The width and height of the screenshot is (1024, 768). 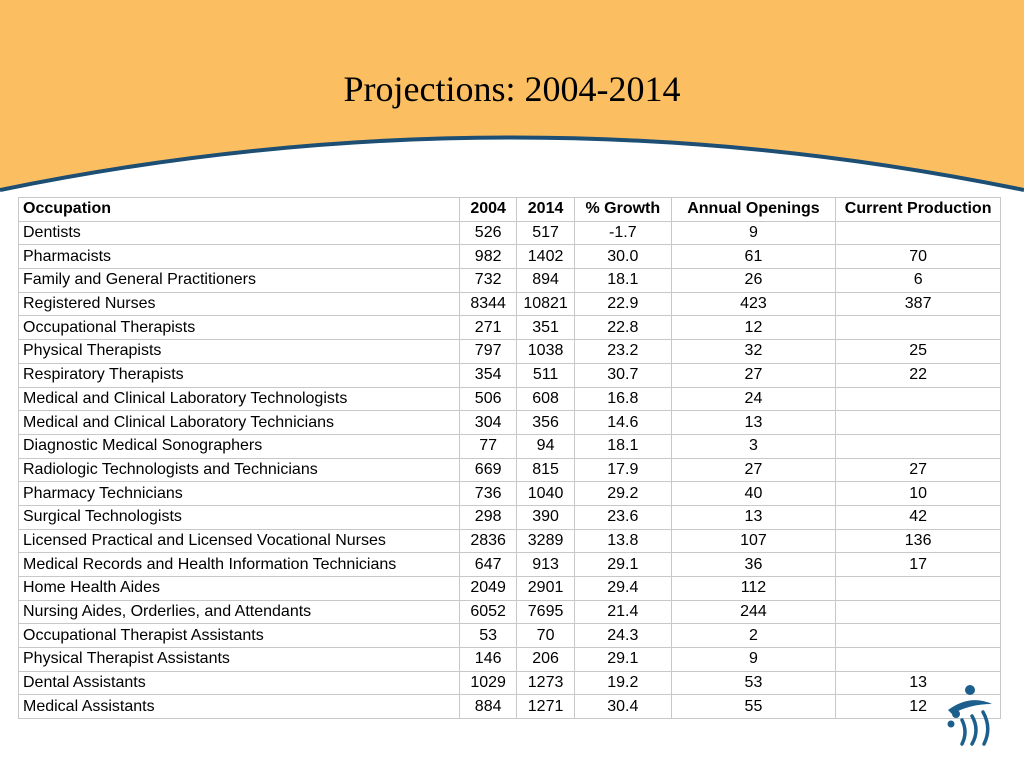 I want to click on cell-current-production: 6, so click(x=918, y=280).